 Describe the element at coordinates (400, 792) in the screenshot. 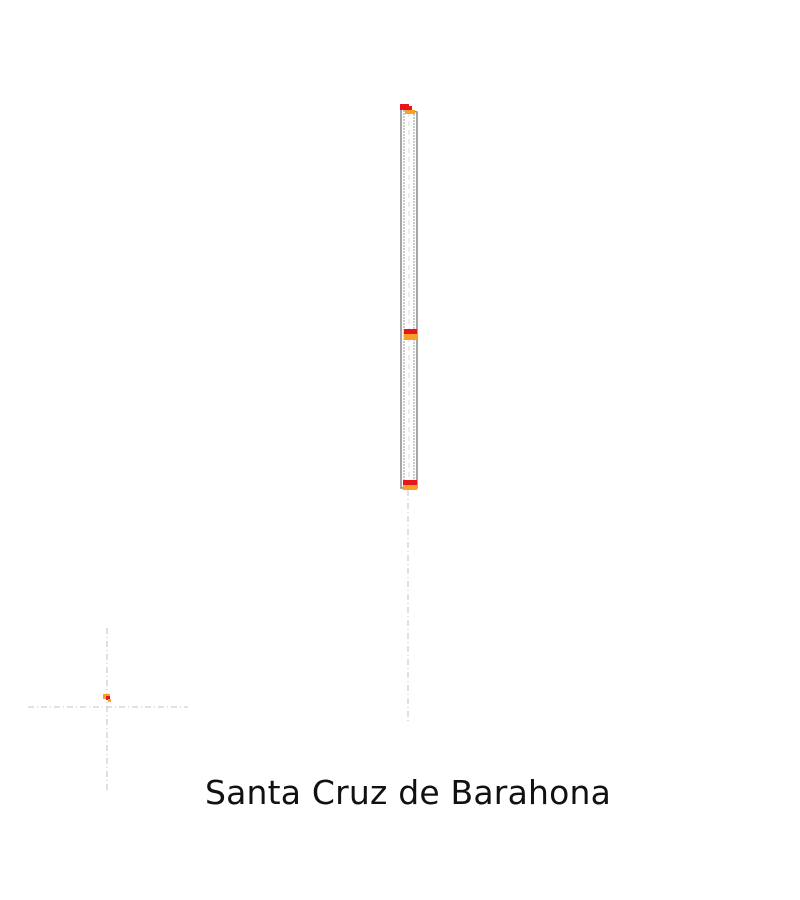

I see `place-label: Santa Cruz de Barahona` at that location.